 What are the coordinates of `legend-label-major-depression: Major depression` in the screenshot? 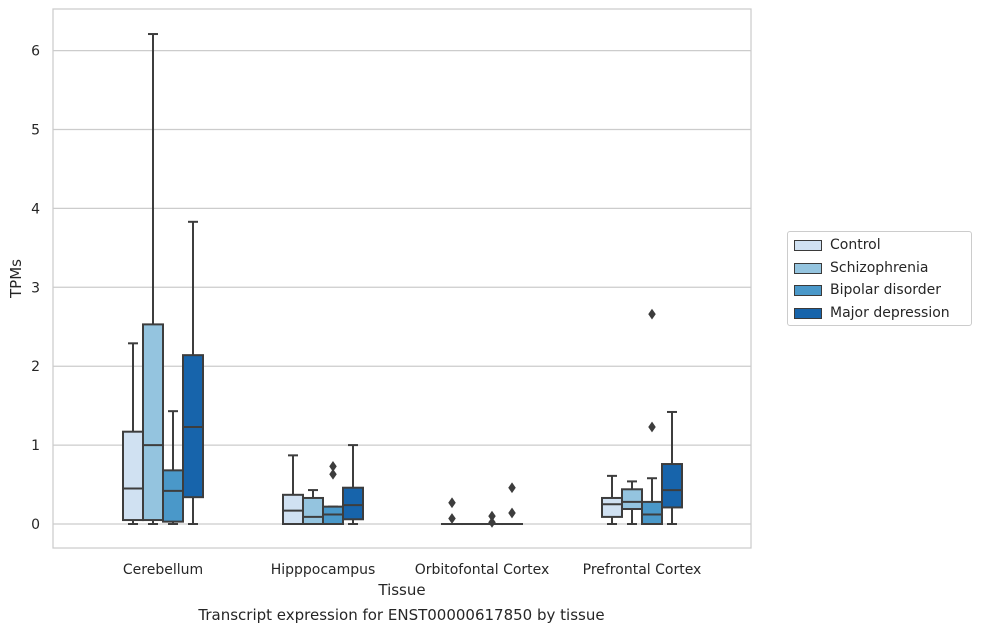 It's located at (890, 313).